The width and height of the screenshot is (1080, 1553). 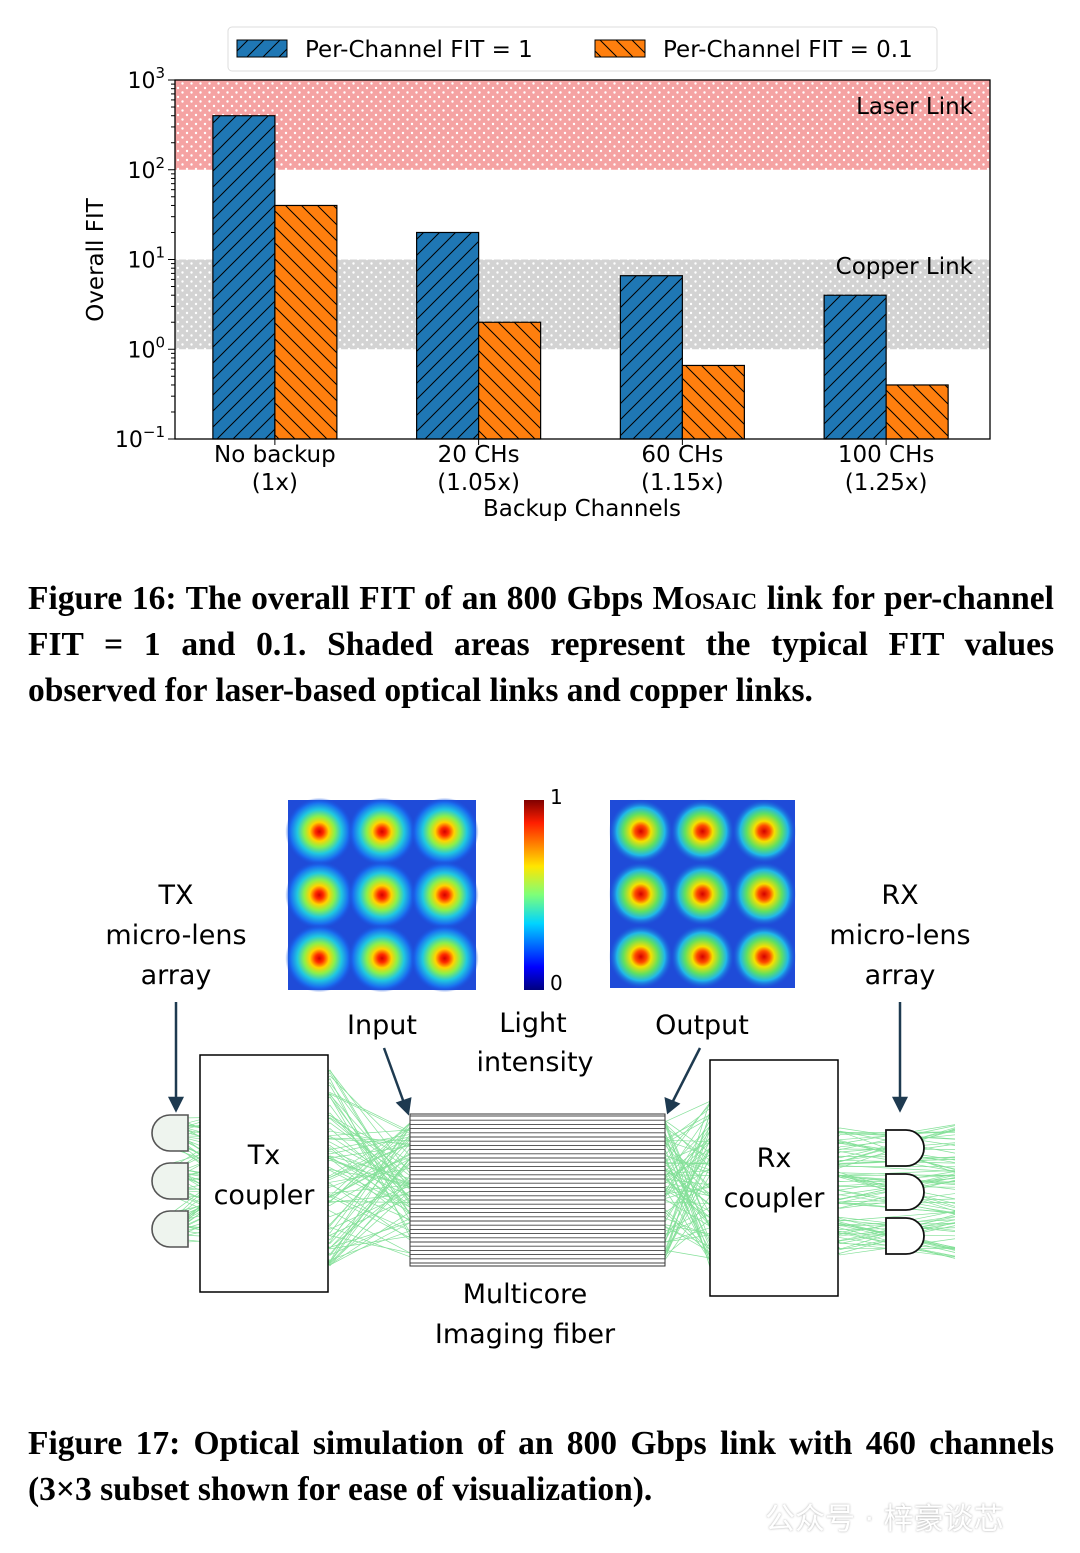 I want to click on svg-text: Light, so click(x=532, y=1023).